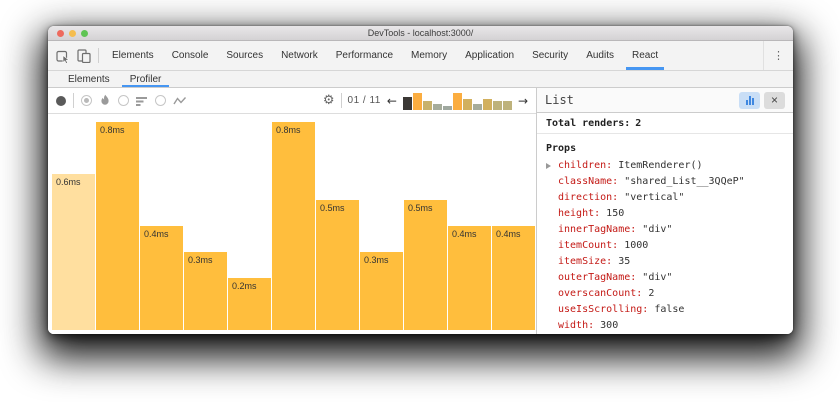 Image resolution: width=840 pixels, height=402 pixels. What do you see at coordinates (299, 55) in the screenshot?
I see `tab-network: Network` at bounding box center [299, 55].